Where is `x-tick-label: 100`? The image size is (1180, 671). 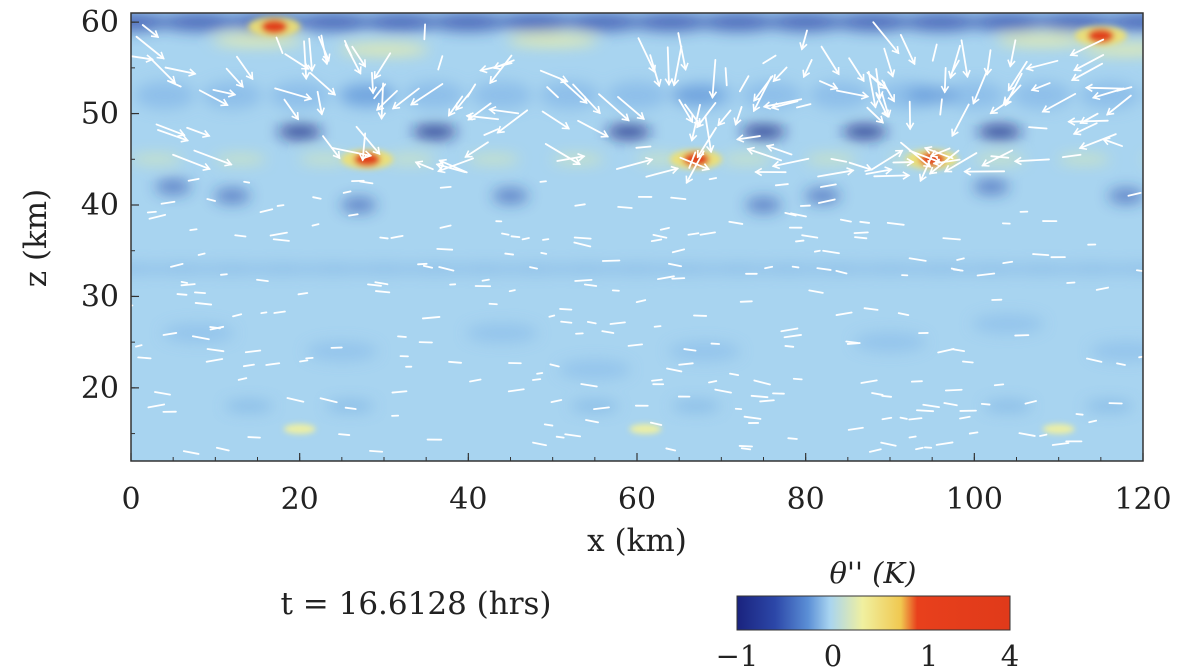
x-tick-label: 100 is located at coordinates (974, 499).